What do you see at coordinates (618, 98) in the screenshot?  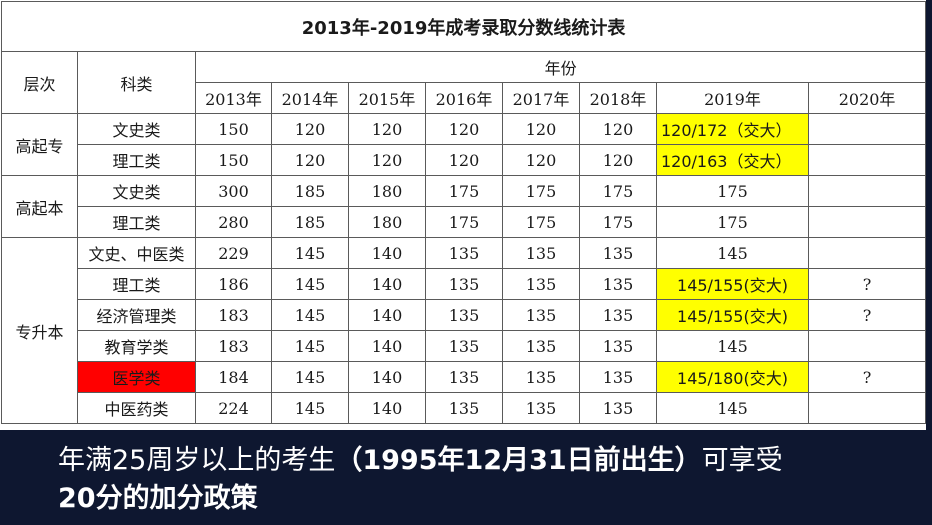 I see `header-year: 2018年` at bounding box center [618, 98].